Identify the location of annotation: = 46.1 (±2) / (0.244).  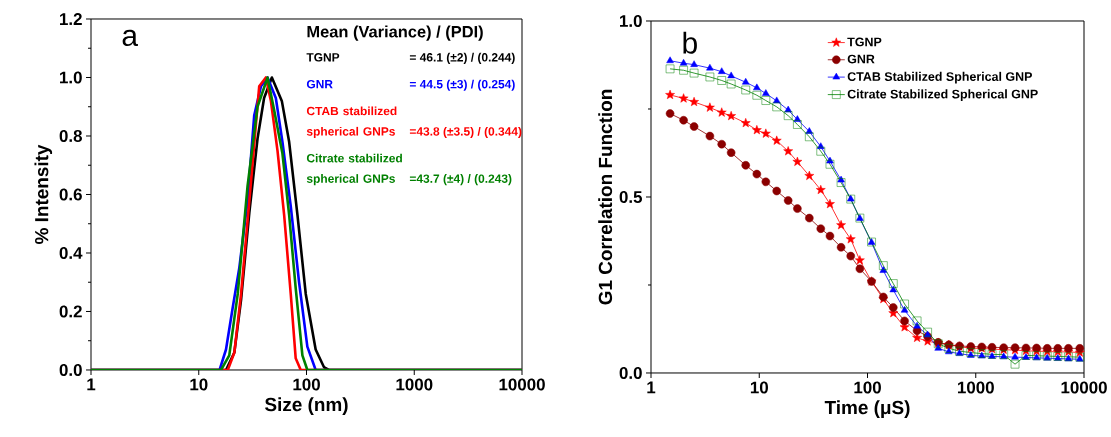
(462, 58).